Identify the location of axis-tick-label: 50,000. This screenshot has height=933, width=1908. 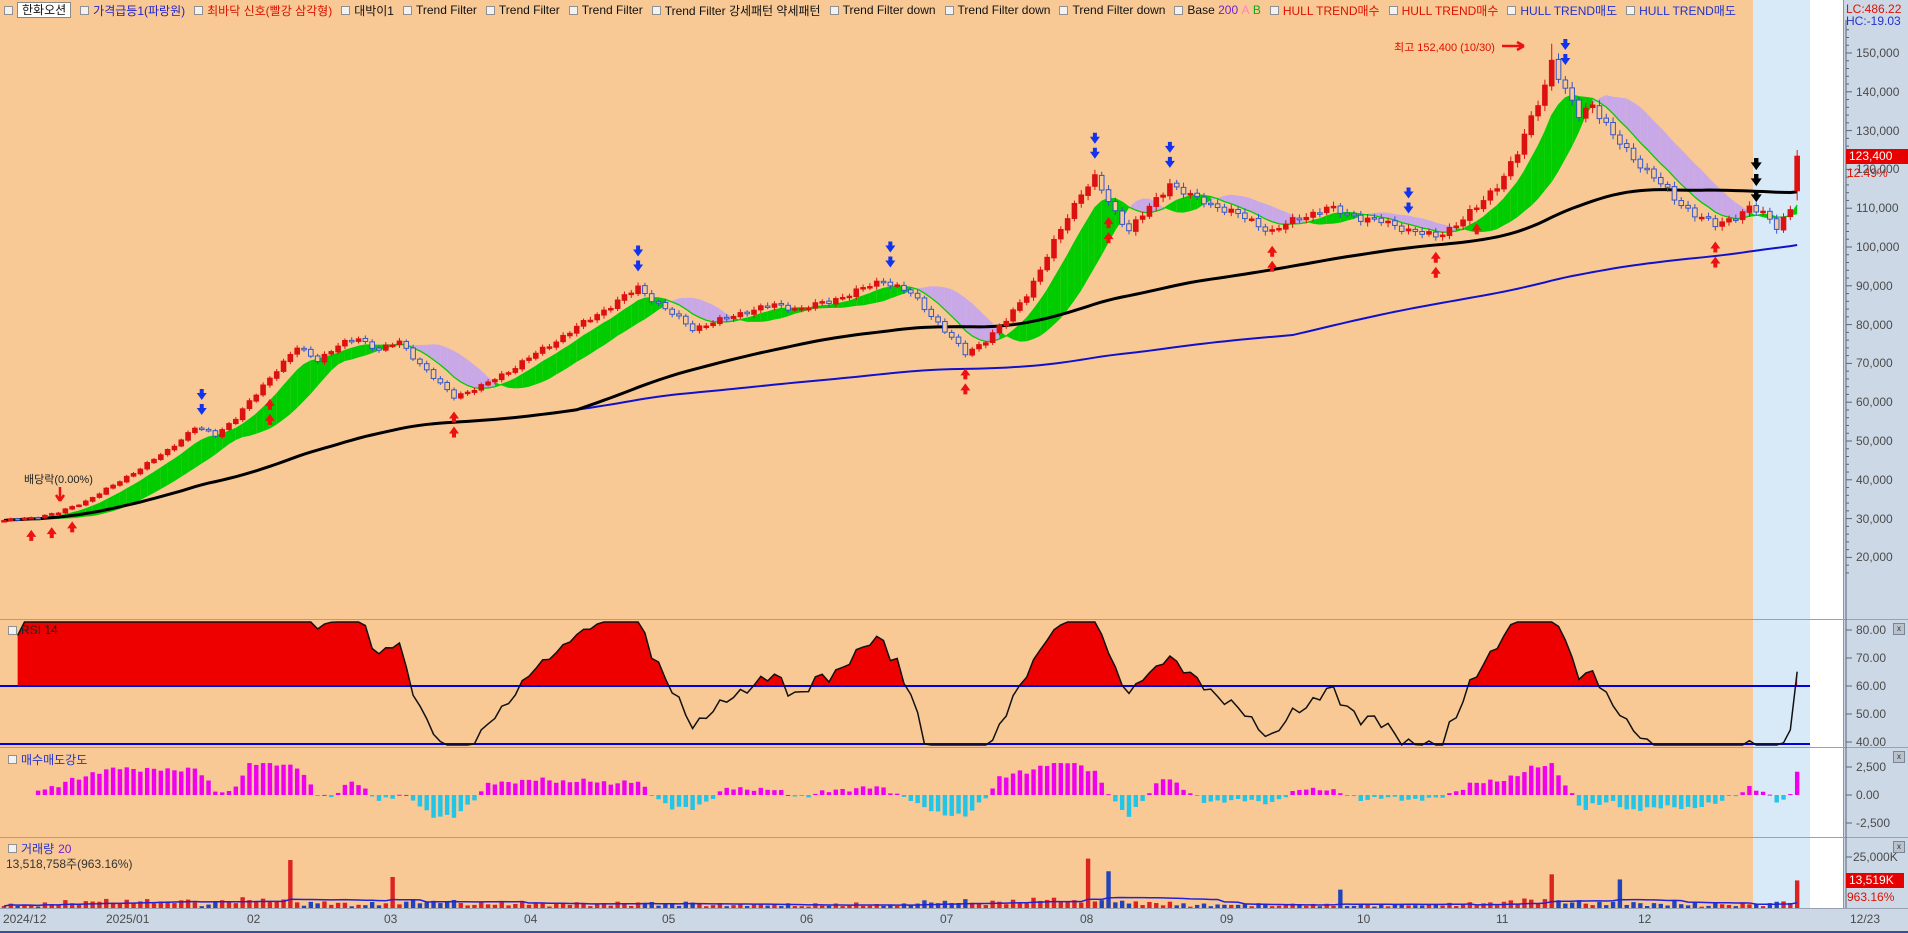
(1874, 441).